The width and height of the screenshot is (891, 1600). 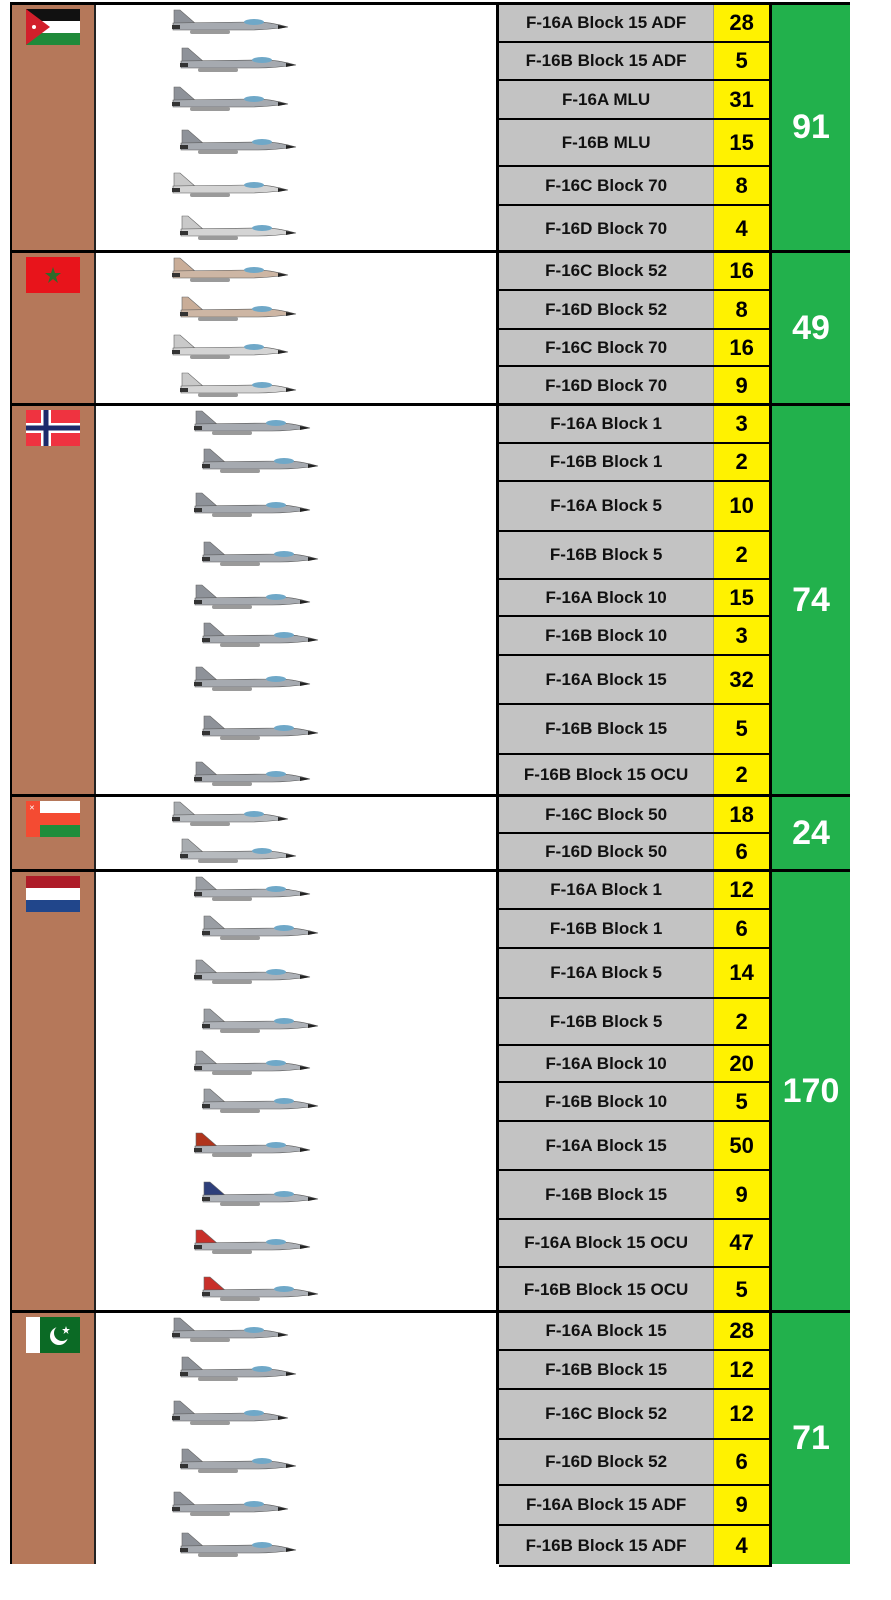 I want to click on table-row: F-16A Block 15 28, so click(x=635, y=1332).